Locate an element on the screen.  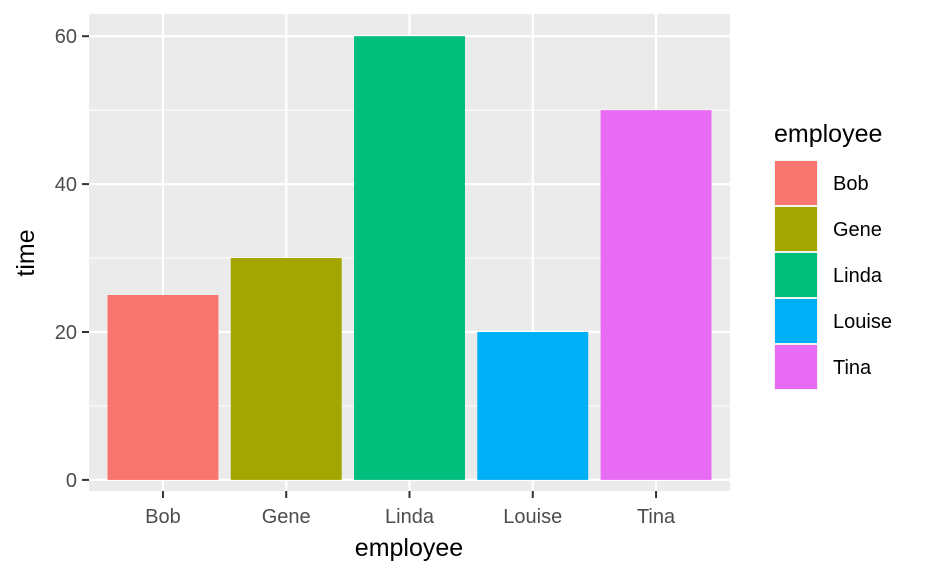
legend-swatch-louise is located at coordinates (796, 321).